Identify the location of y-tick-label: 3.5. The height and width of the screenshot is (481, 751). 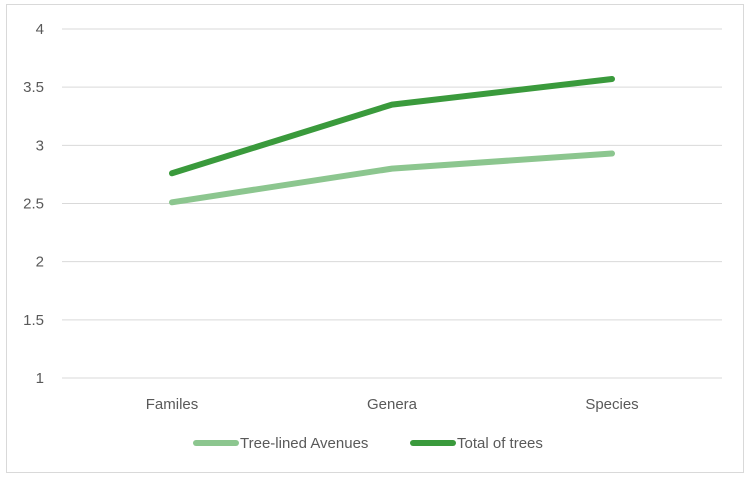
(33, 87).